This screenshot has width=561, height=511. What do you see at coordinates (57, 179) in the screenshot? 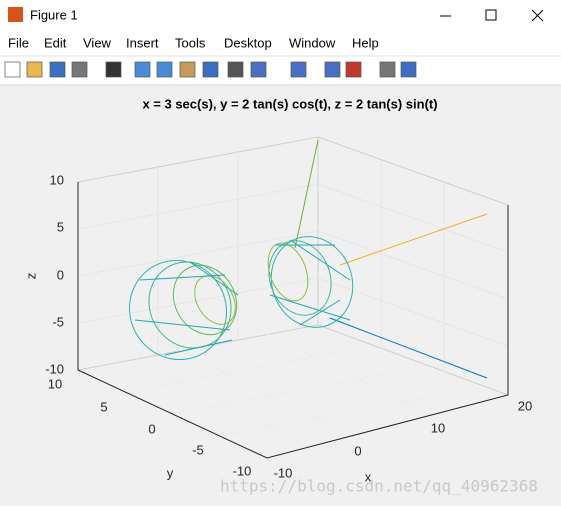
I see `z-tick-label: 10` at bounding box center [57, 179].